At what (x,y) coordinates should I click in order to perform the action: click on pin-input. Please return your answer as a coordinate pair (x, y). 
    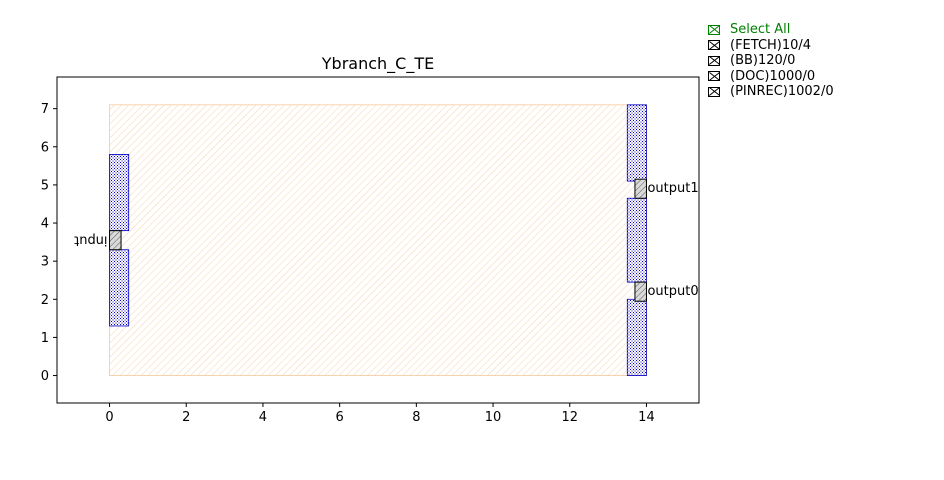
    Looking at the image, I should click on (115, 240).